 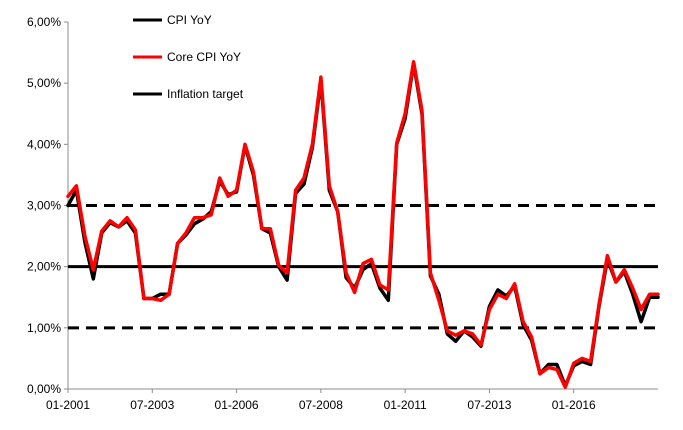 What do you see at coordinates (189, 20) in the screenshot?
I see `legend-label-cpi-yoy: CPI YoY` at bounding box center [189, 20].